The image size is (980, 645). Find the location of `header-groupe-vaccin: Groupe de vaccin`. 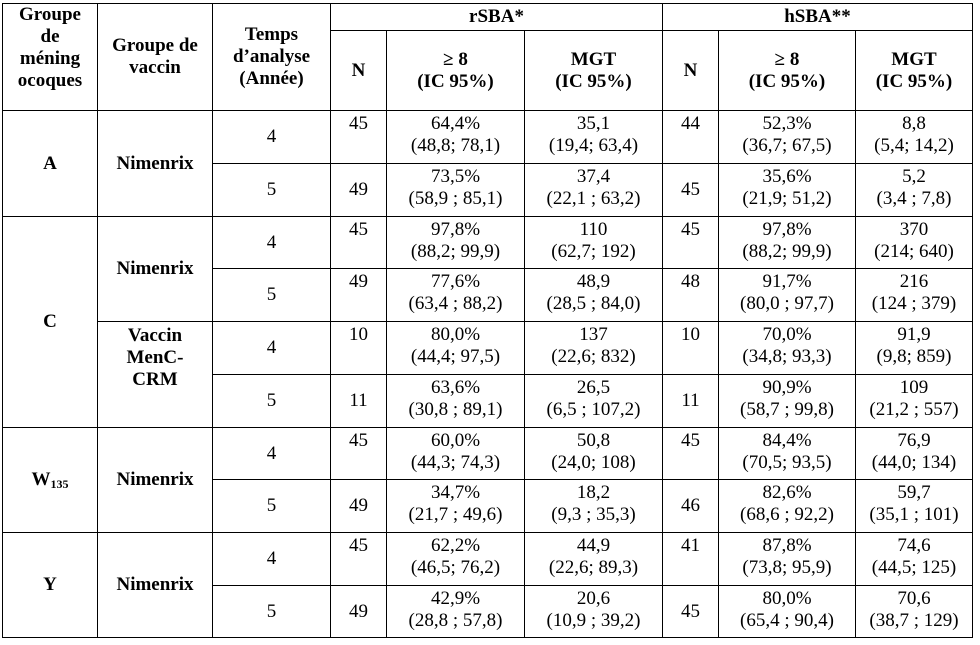

header-groupe-vaccin: Groupe de vaccin is located at coordinates (155, 57).